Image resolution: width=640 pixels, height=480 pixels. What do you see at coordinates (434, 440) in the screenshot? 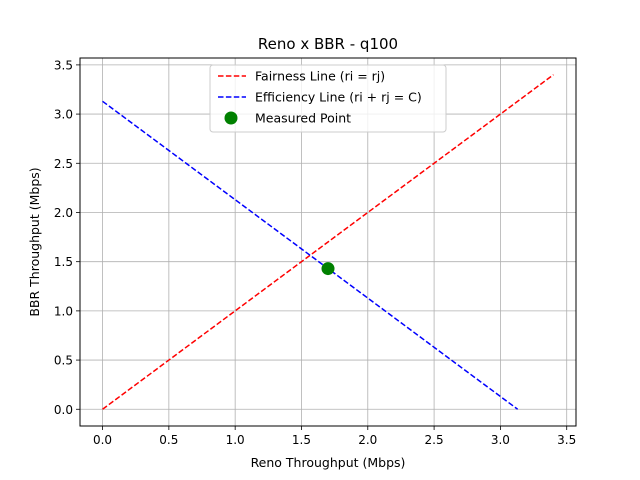
I see `x-tick-label: 2.5` at bounding box center [434, 440].